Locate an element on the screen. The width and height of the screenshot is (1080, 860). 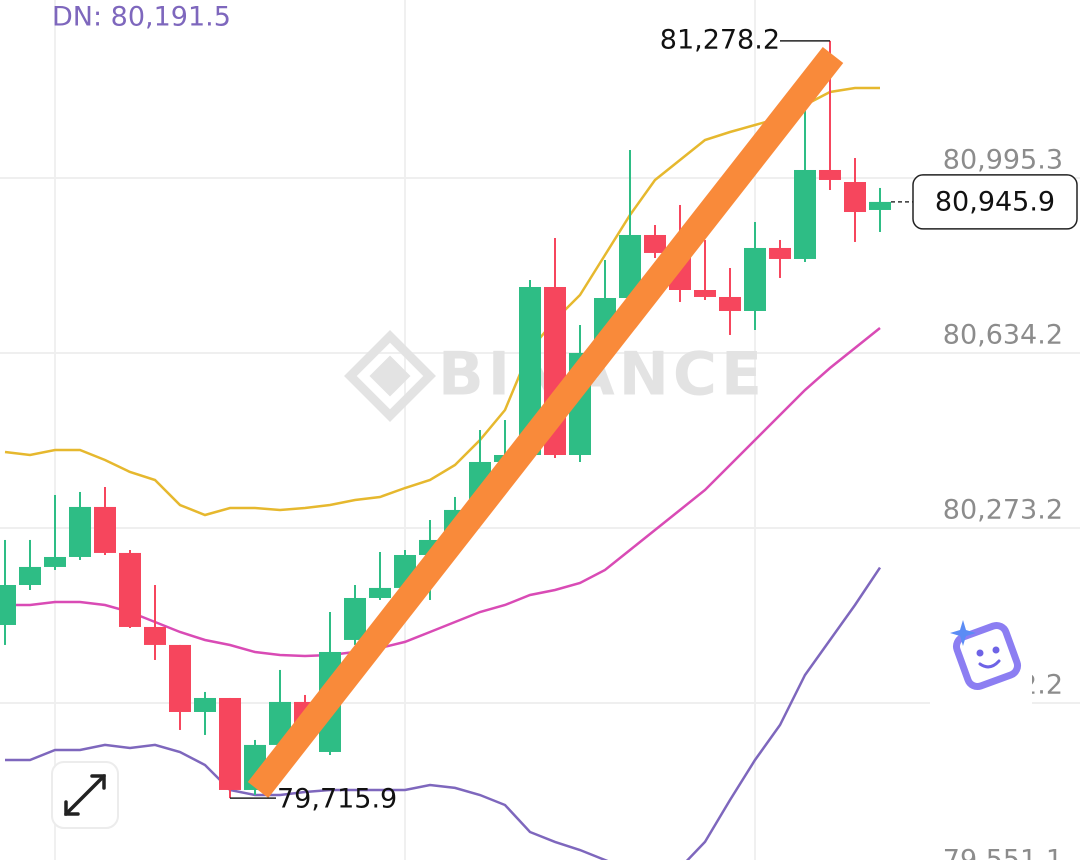
max-label: 81,278.2 is located at coordinates (720, 39).